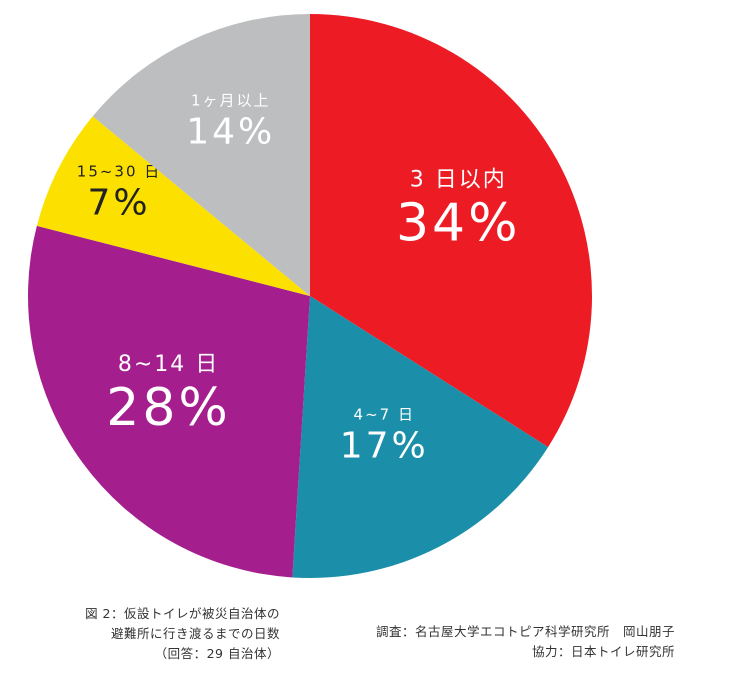  What do you see at coordinates (230, 132) in the screenshot?
I see `slice-percent-4: 14%` at bounding box center [230, 132].